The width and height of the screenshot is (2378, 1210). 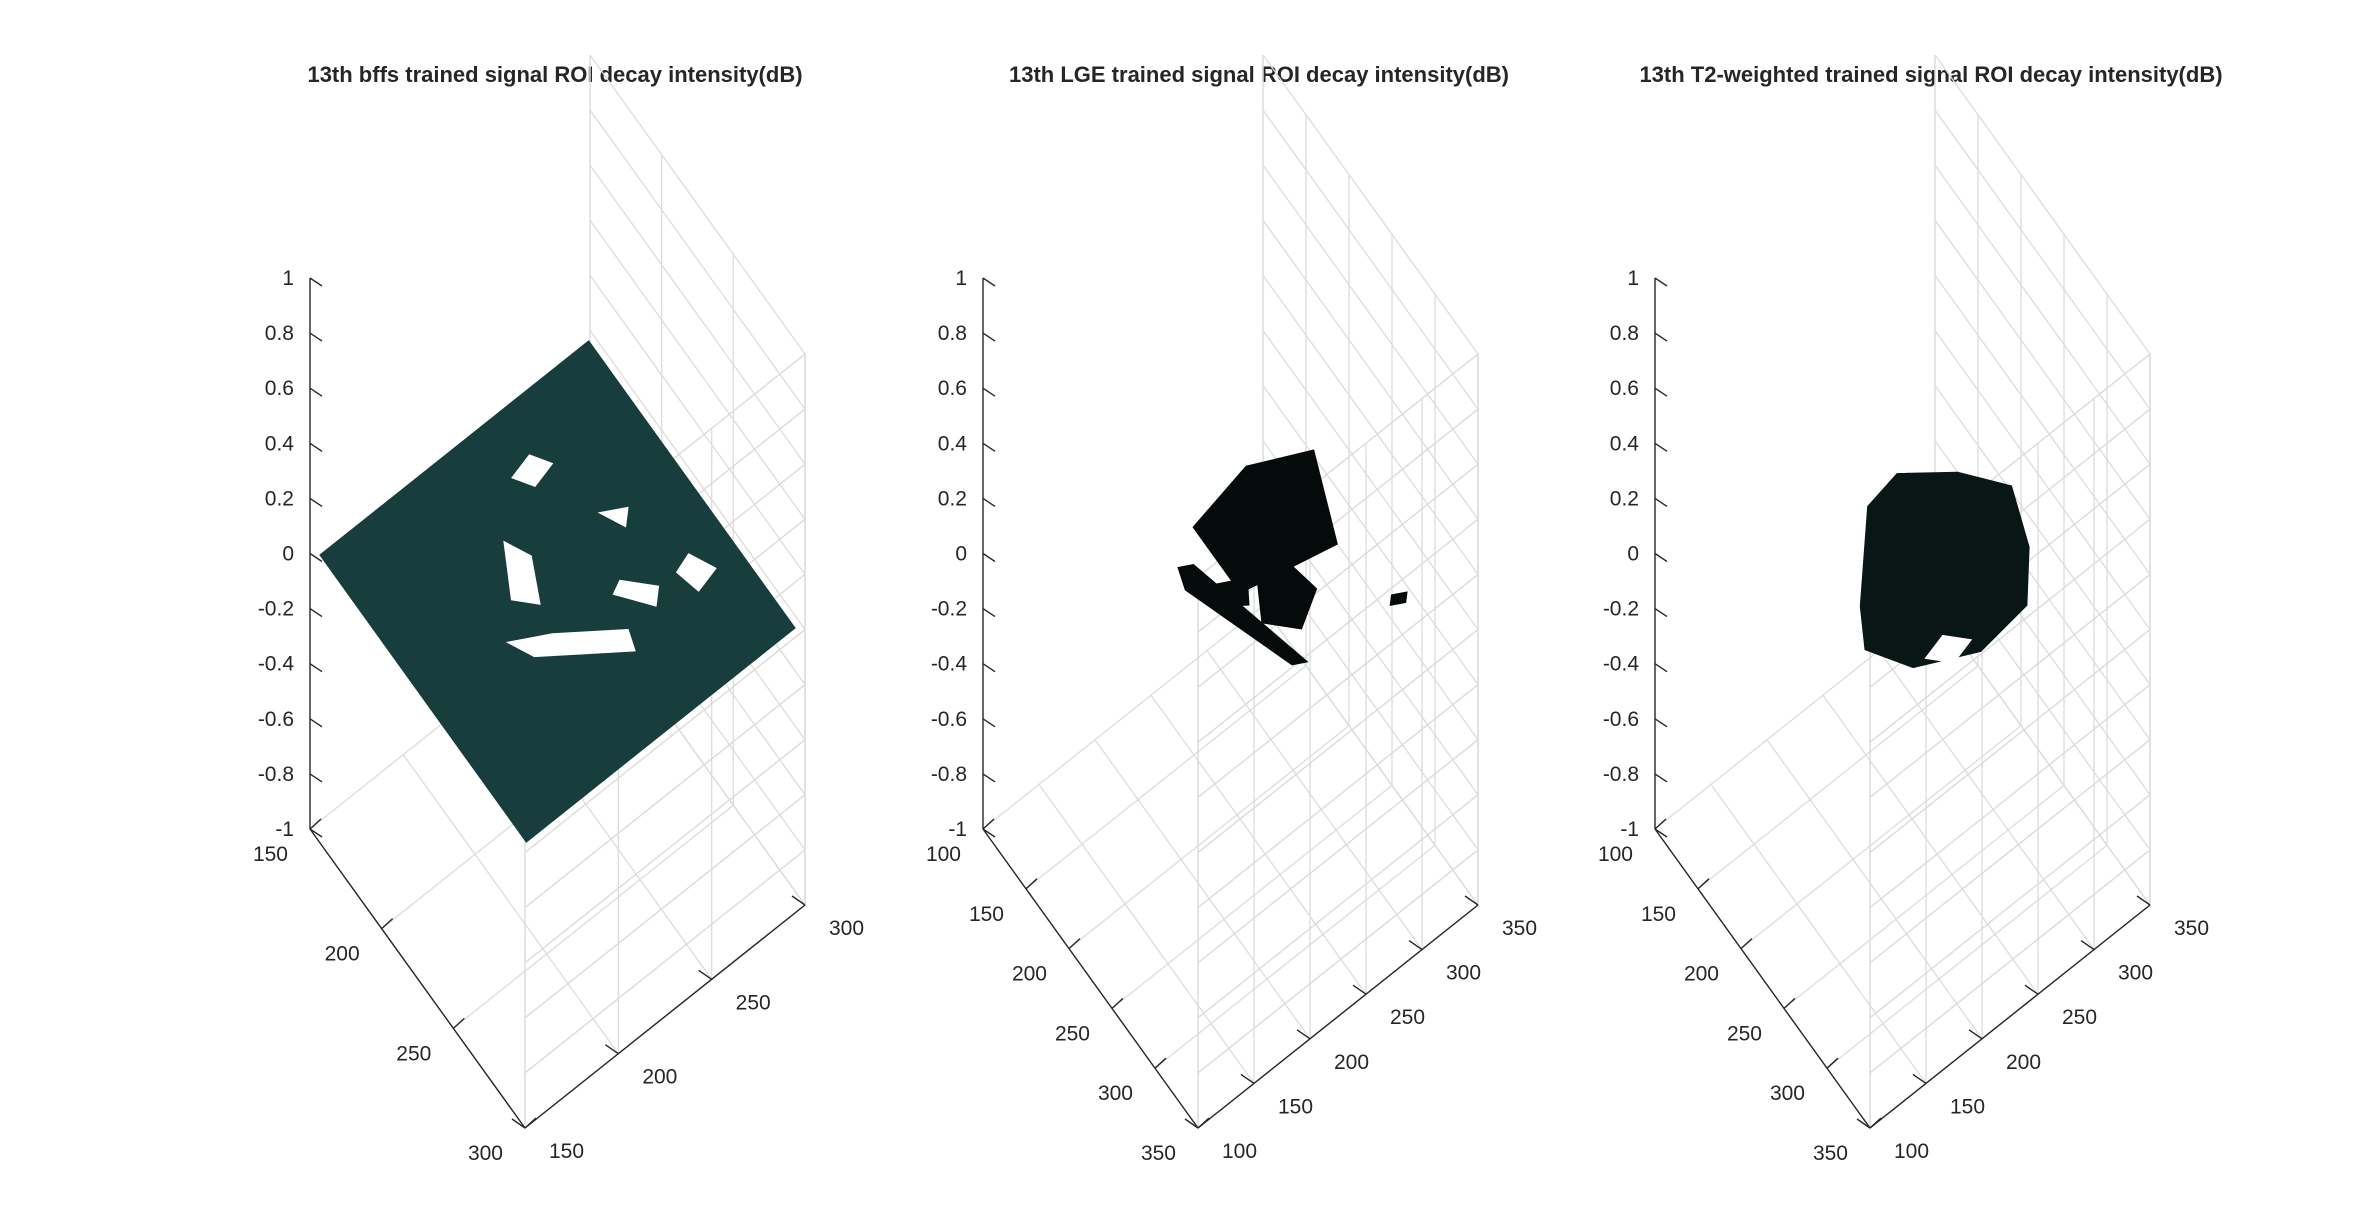 I want to click on y-axis-line, so click(x=2010, y=1016).